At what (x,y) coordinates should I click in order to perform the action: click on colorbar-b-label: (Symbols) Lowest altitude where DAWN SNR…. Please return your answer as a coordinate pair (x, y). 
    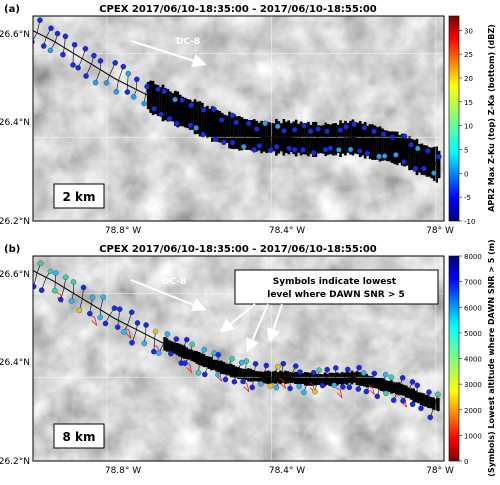
    Looking at the image, I should click on (491, 357).